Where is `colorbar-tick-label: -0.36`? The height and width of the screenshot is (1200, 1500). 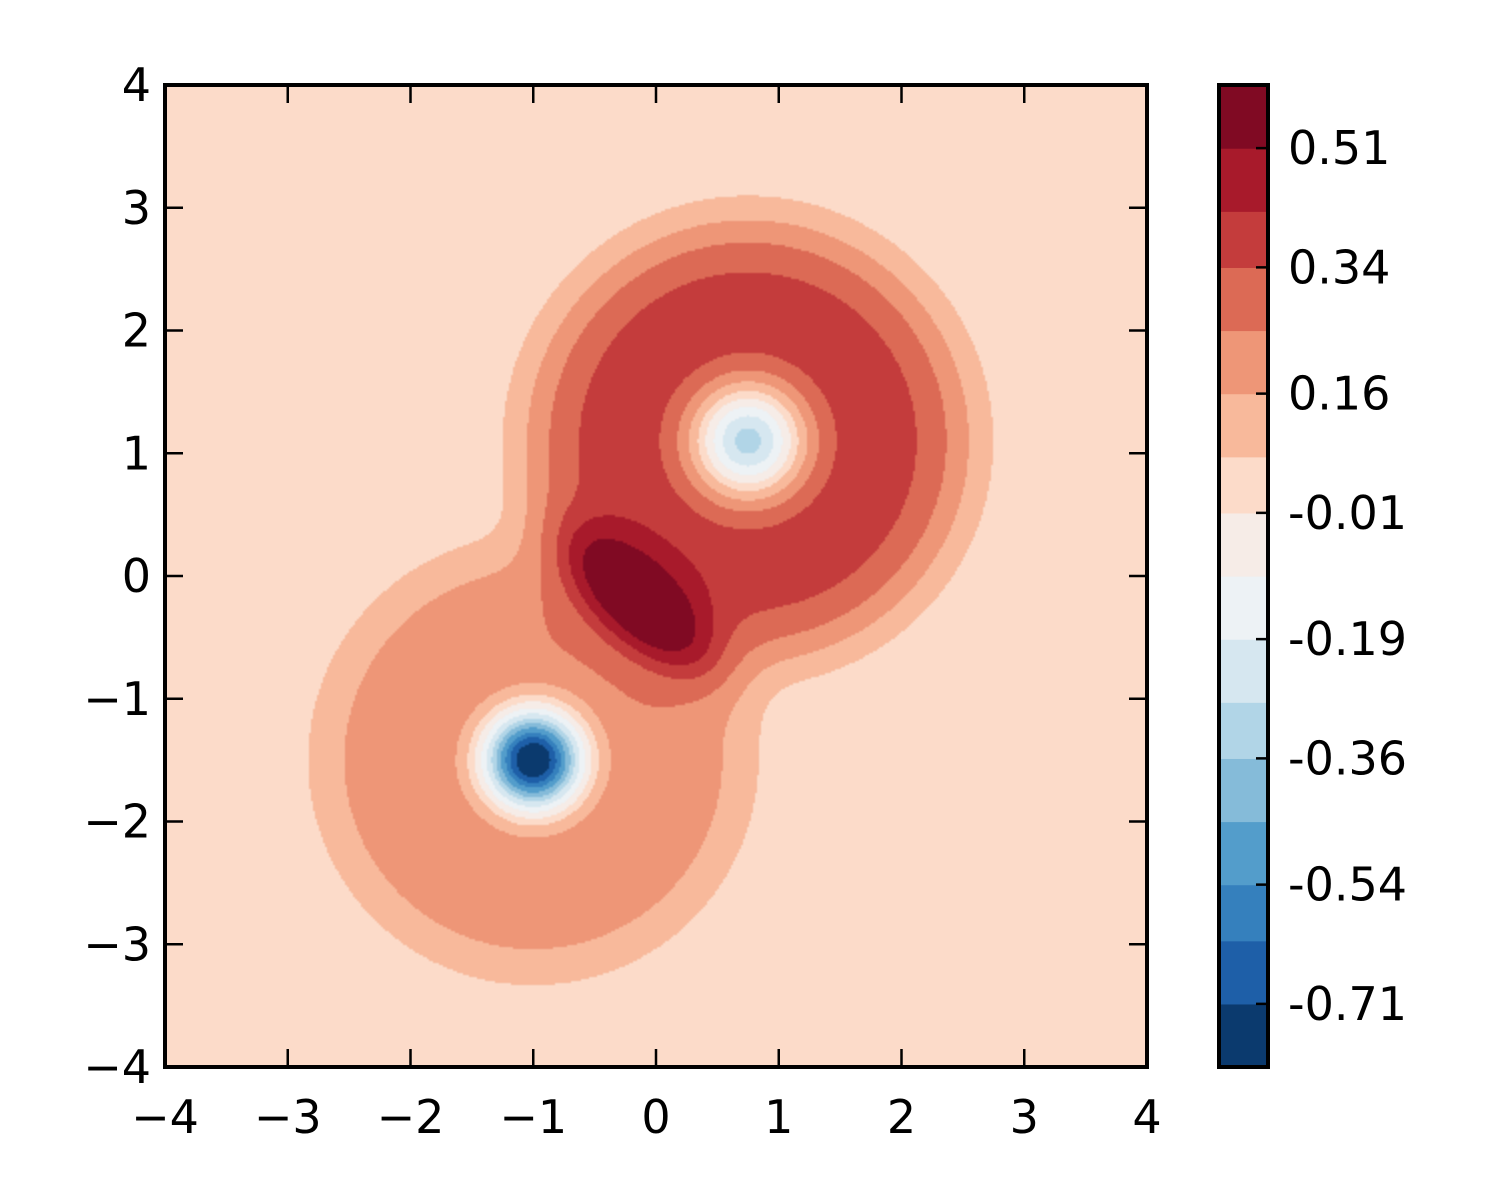 colorbar-tick-label: -0.36 is located at coordinates (1347, 758).